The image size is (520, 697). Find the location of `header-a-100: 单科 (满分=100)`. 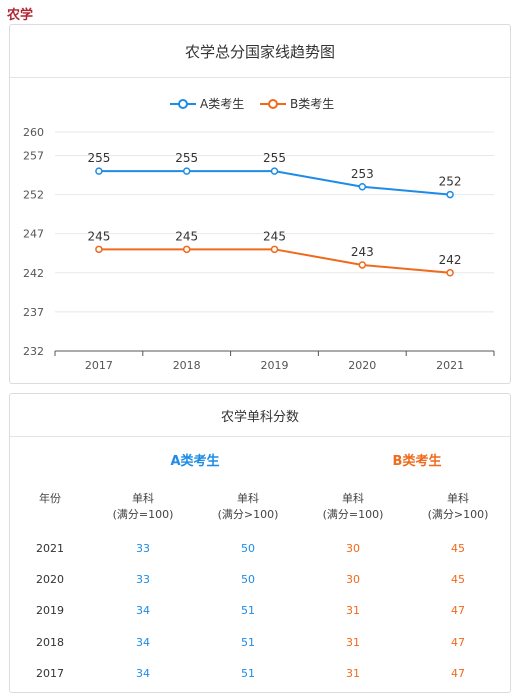

header-a-100: 单科 (满分=100) is located at coordinates (143, 507).